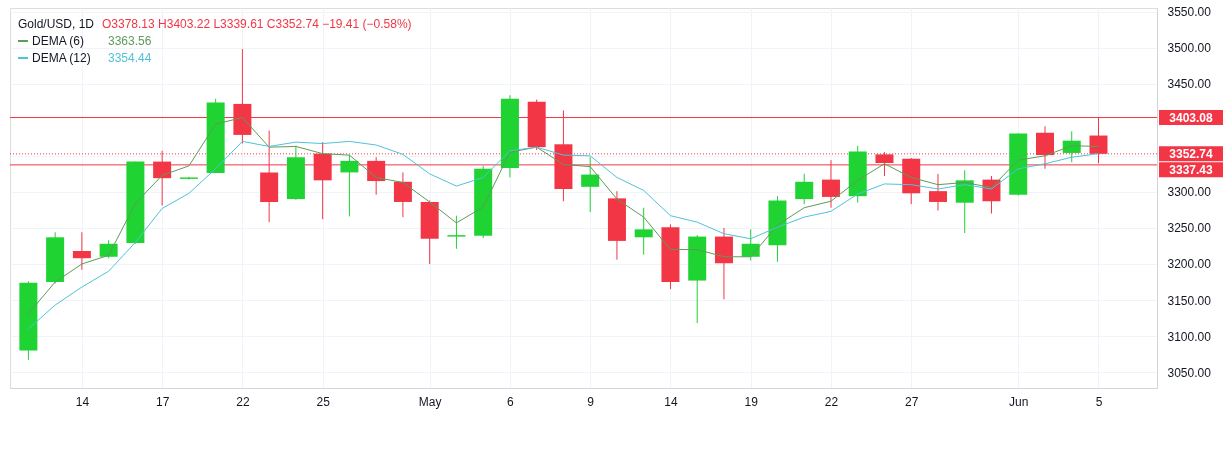 The width and height of the screenshot is (1231, 452). Describe the element at coordinates (1099, 401) in the screenshot. I see `x-tick-label: 5` at that location.